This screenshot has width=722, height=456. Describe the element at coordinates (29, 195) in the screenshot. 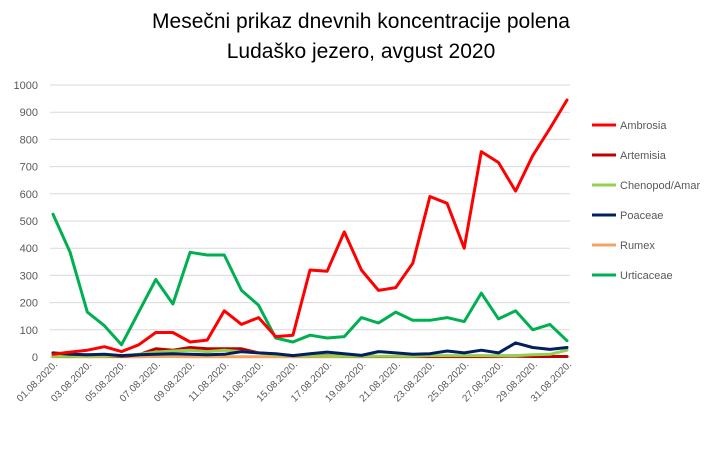

I see `y-tick-label: 600` at that location.